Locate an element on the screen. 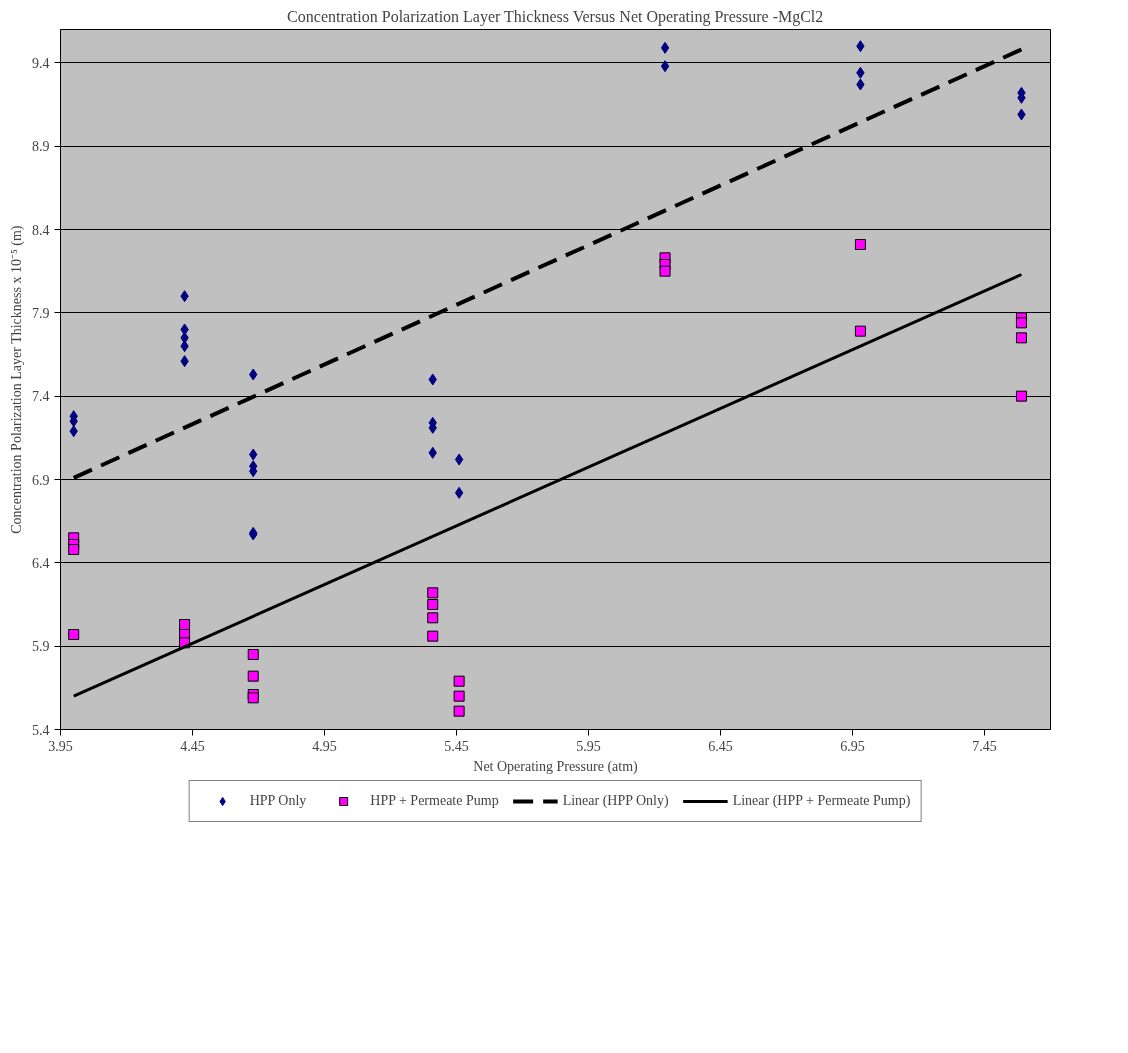 Image resolution: width=1128 pixels, height=1053 pixels. y-tick-label: 8.4 is located at coordinates (41, 230).